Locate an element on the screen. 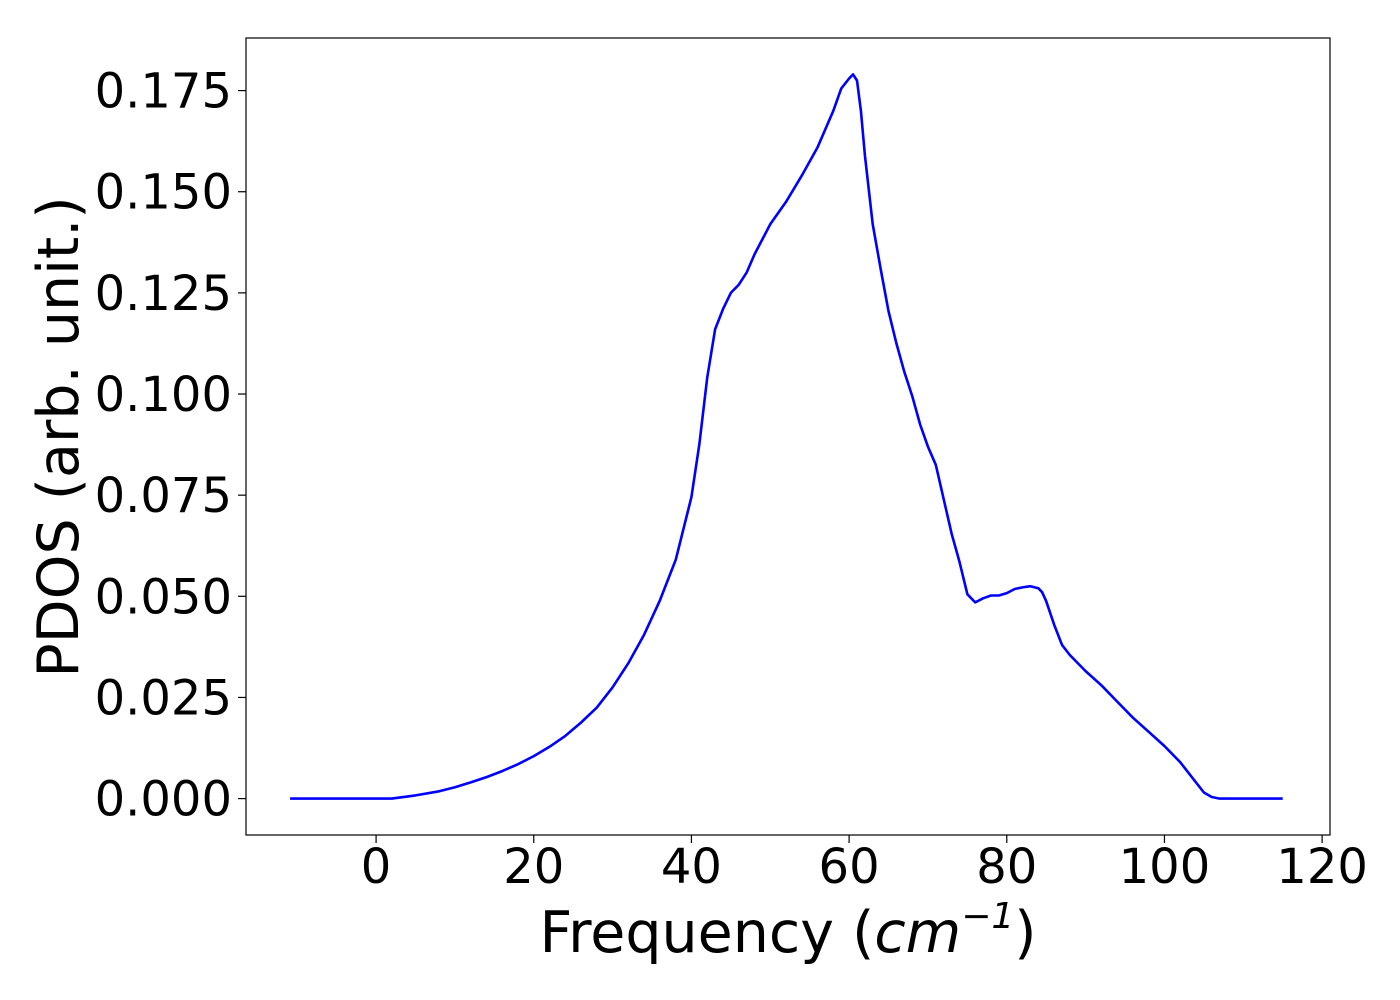 The width and height of the screenshot is (1400, 1000). y-tick-label: 0.100 is located at coordinates (163, 395).